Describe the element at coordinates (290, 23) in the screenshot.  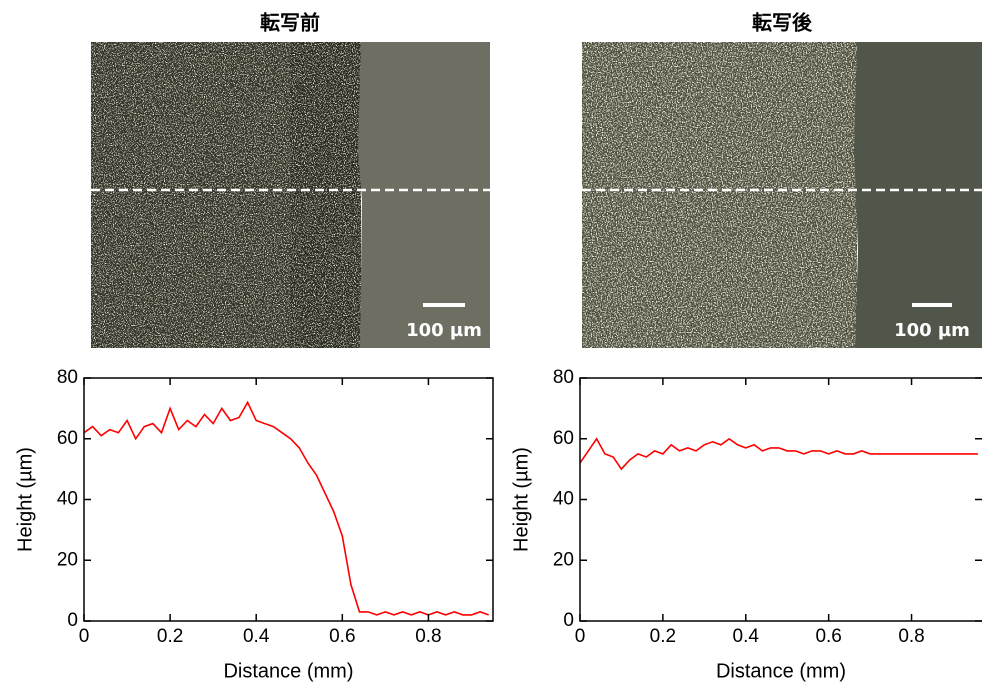
I see `image-title: 転写前` at that location.